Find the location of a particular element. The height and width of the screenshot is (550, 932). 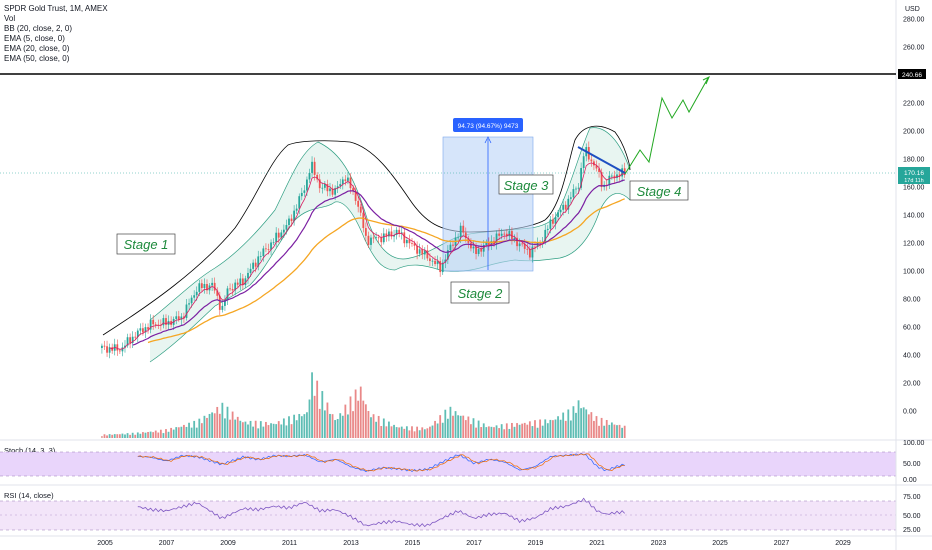

legend-ema5: EMA (5, close, 0) is located at coordinates (34, 38).